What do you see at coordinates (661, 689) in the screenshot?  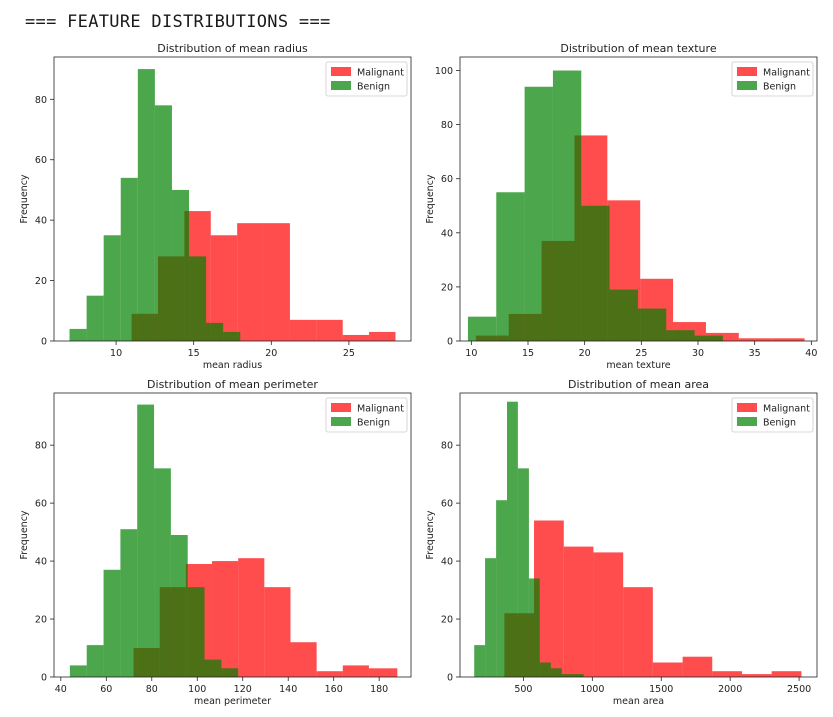 I see `x-tick-label: 1500` at bounding box center [661, 689].